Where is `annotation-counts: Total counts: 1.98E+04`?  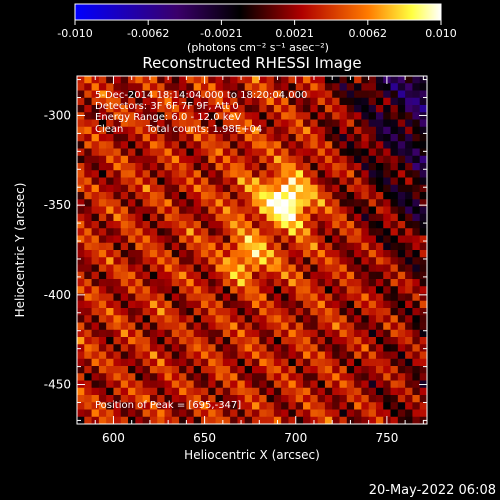 annotation-counts: Total counts: 1.98E+04 is located at coordinates (203, 129).